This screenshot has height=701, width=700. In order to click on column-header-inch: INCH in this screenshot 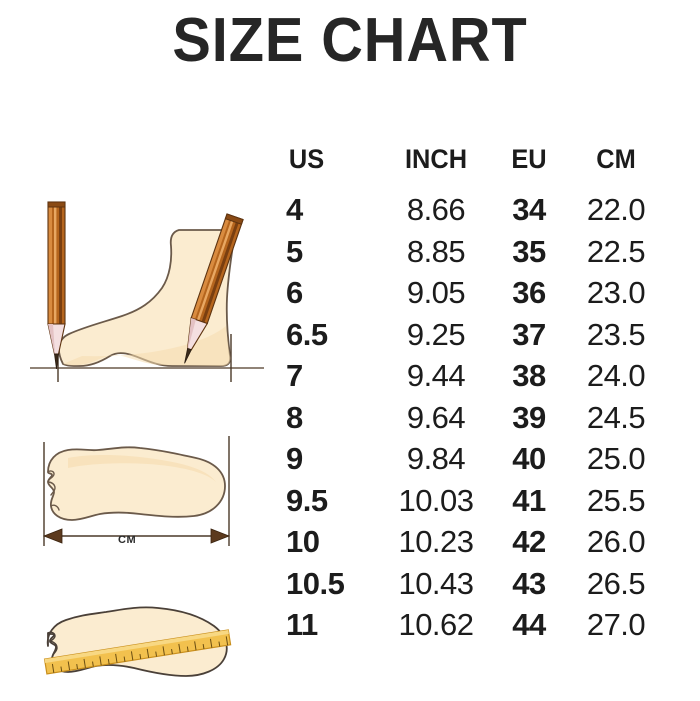, I will do `click(436, 159)`.